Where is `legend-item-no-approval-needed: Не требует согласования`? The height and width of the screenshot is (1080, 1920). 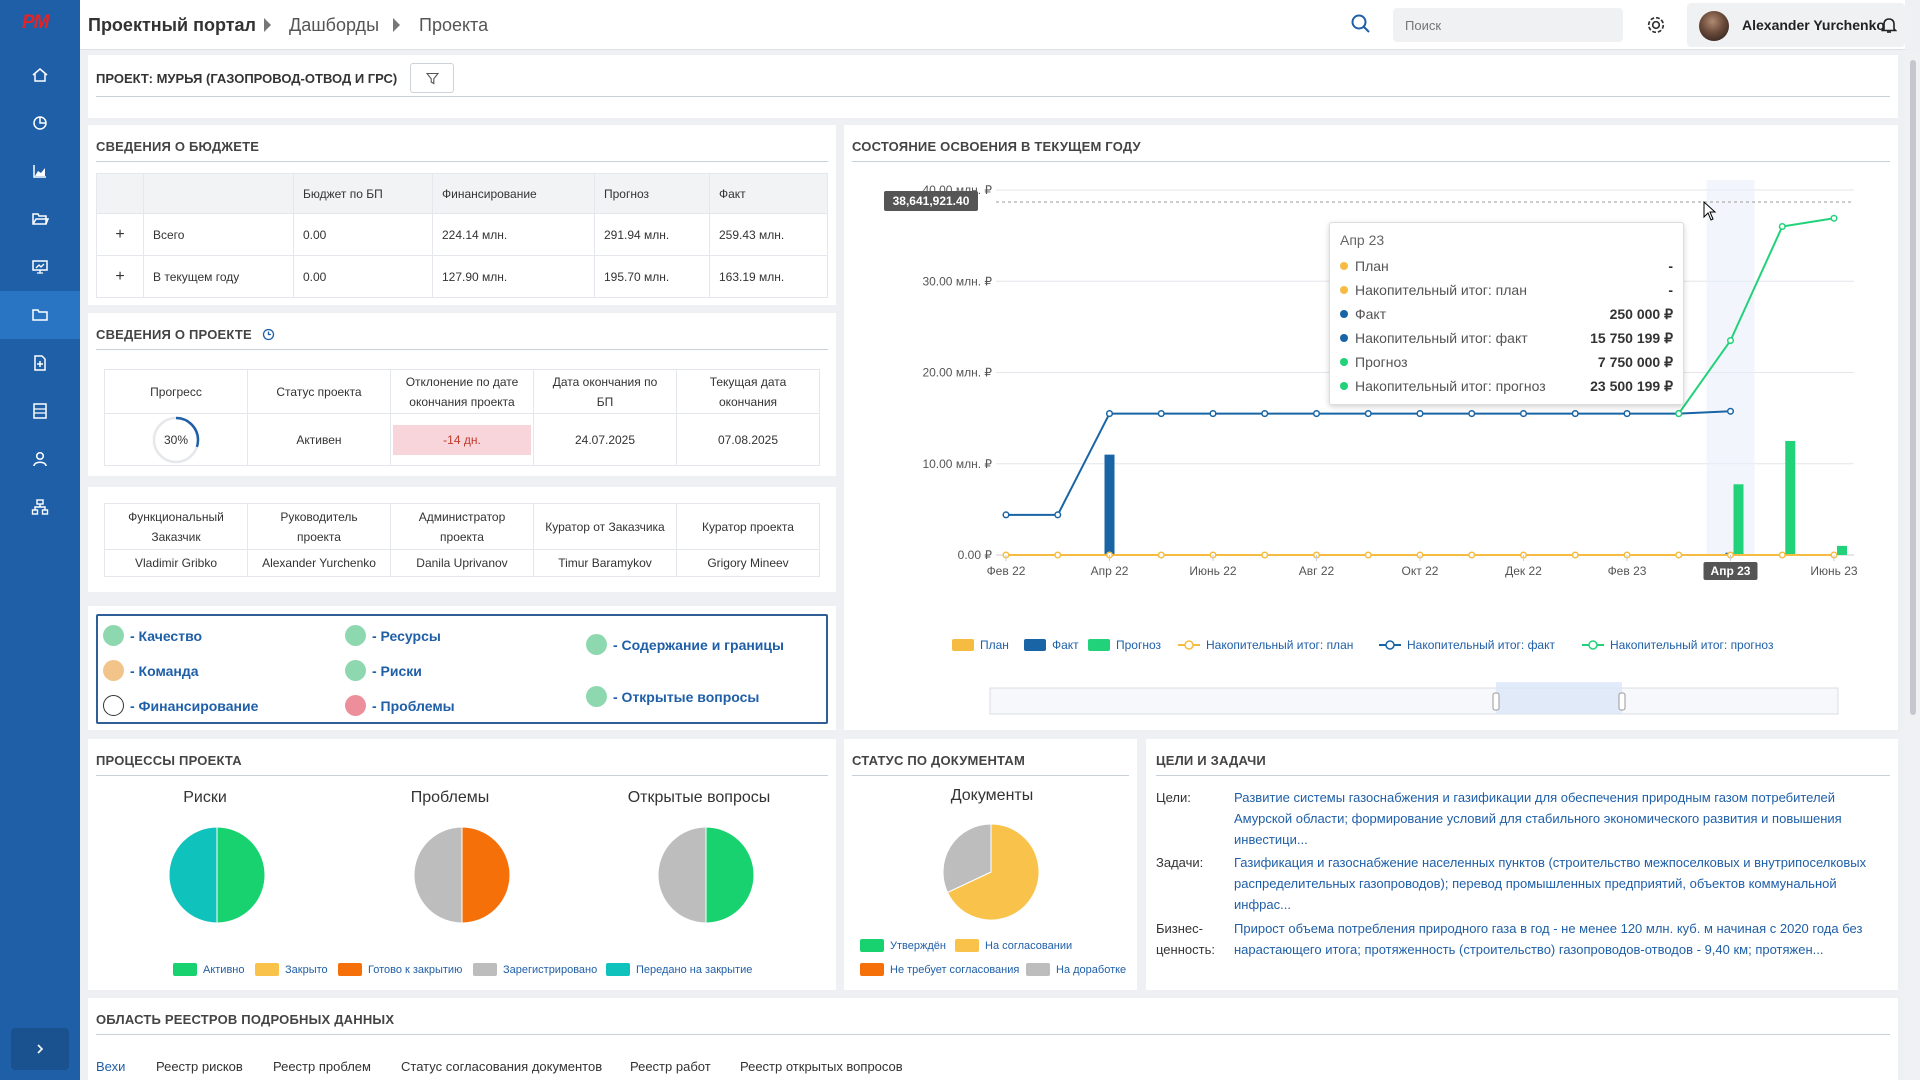 legend-item-no-approval-needed: Не требует согласования is located at coordinates (939, 969).